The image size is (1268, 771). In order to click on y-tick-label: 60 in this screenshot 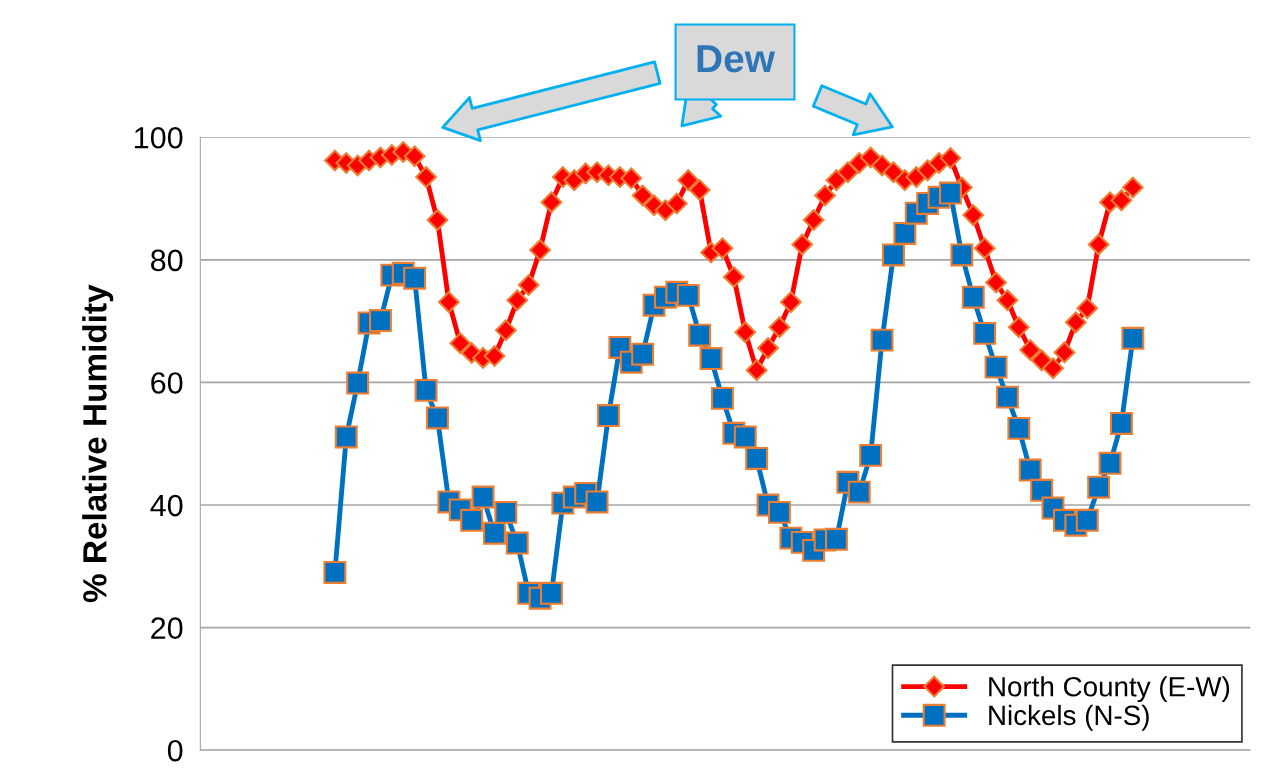, I will do `click(167, 383)`.